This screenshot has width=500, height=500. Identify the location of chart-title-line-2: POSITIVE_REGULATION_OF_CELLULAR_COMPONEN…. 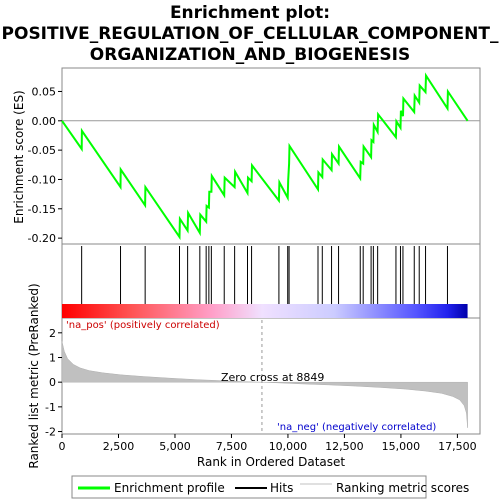
(250, 34).